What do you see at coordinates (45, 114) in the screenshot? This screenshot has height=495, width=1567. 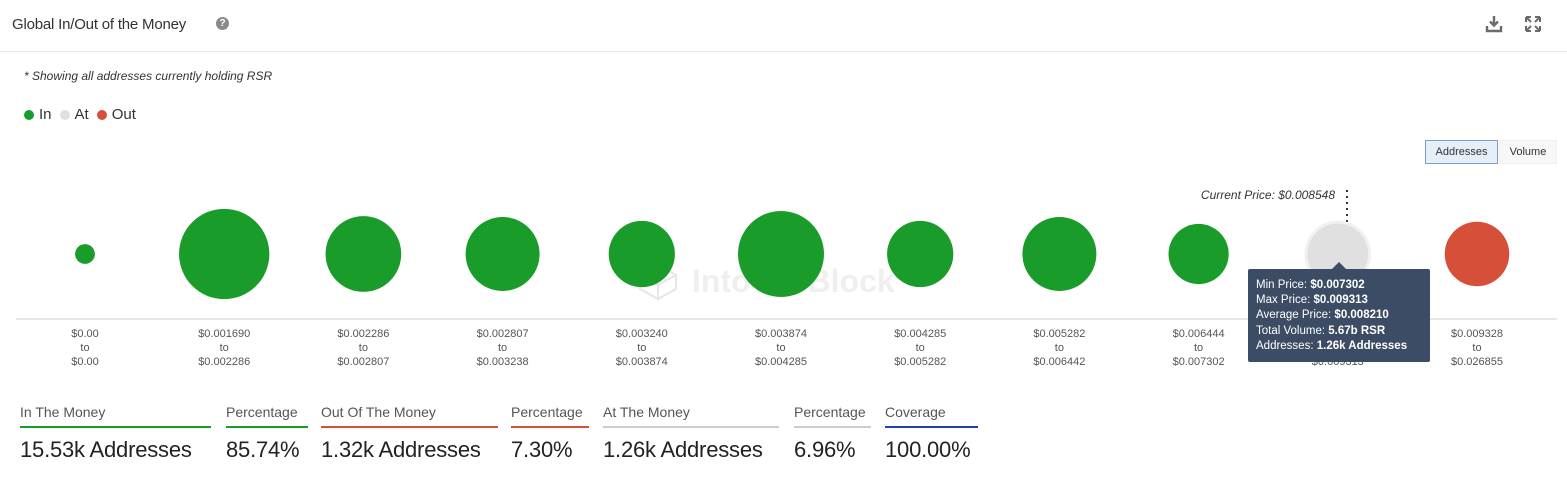 I see `legend-label-in: In` at bounding box center [45, 114].